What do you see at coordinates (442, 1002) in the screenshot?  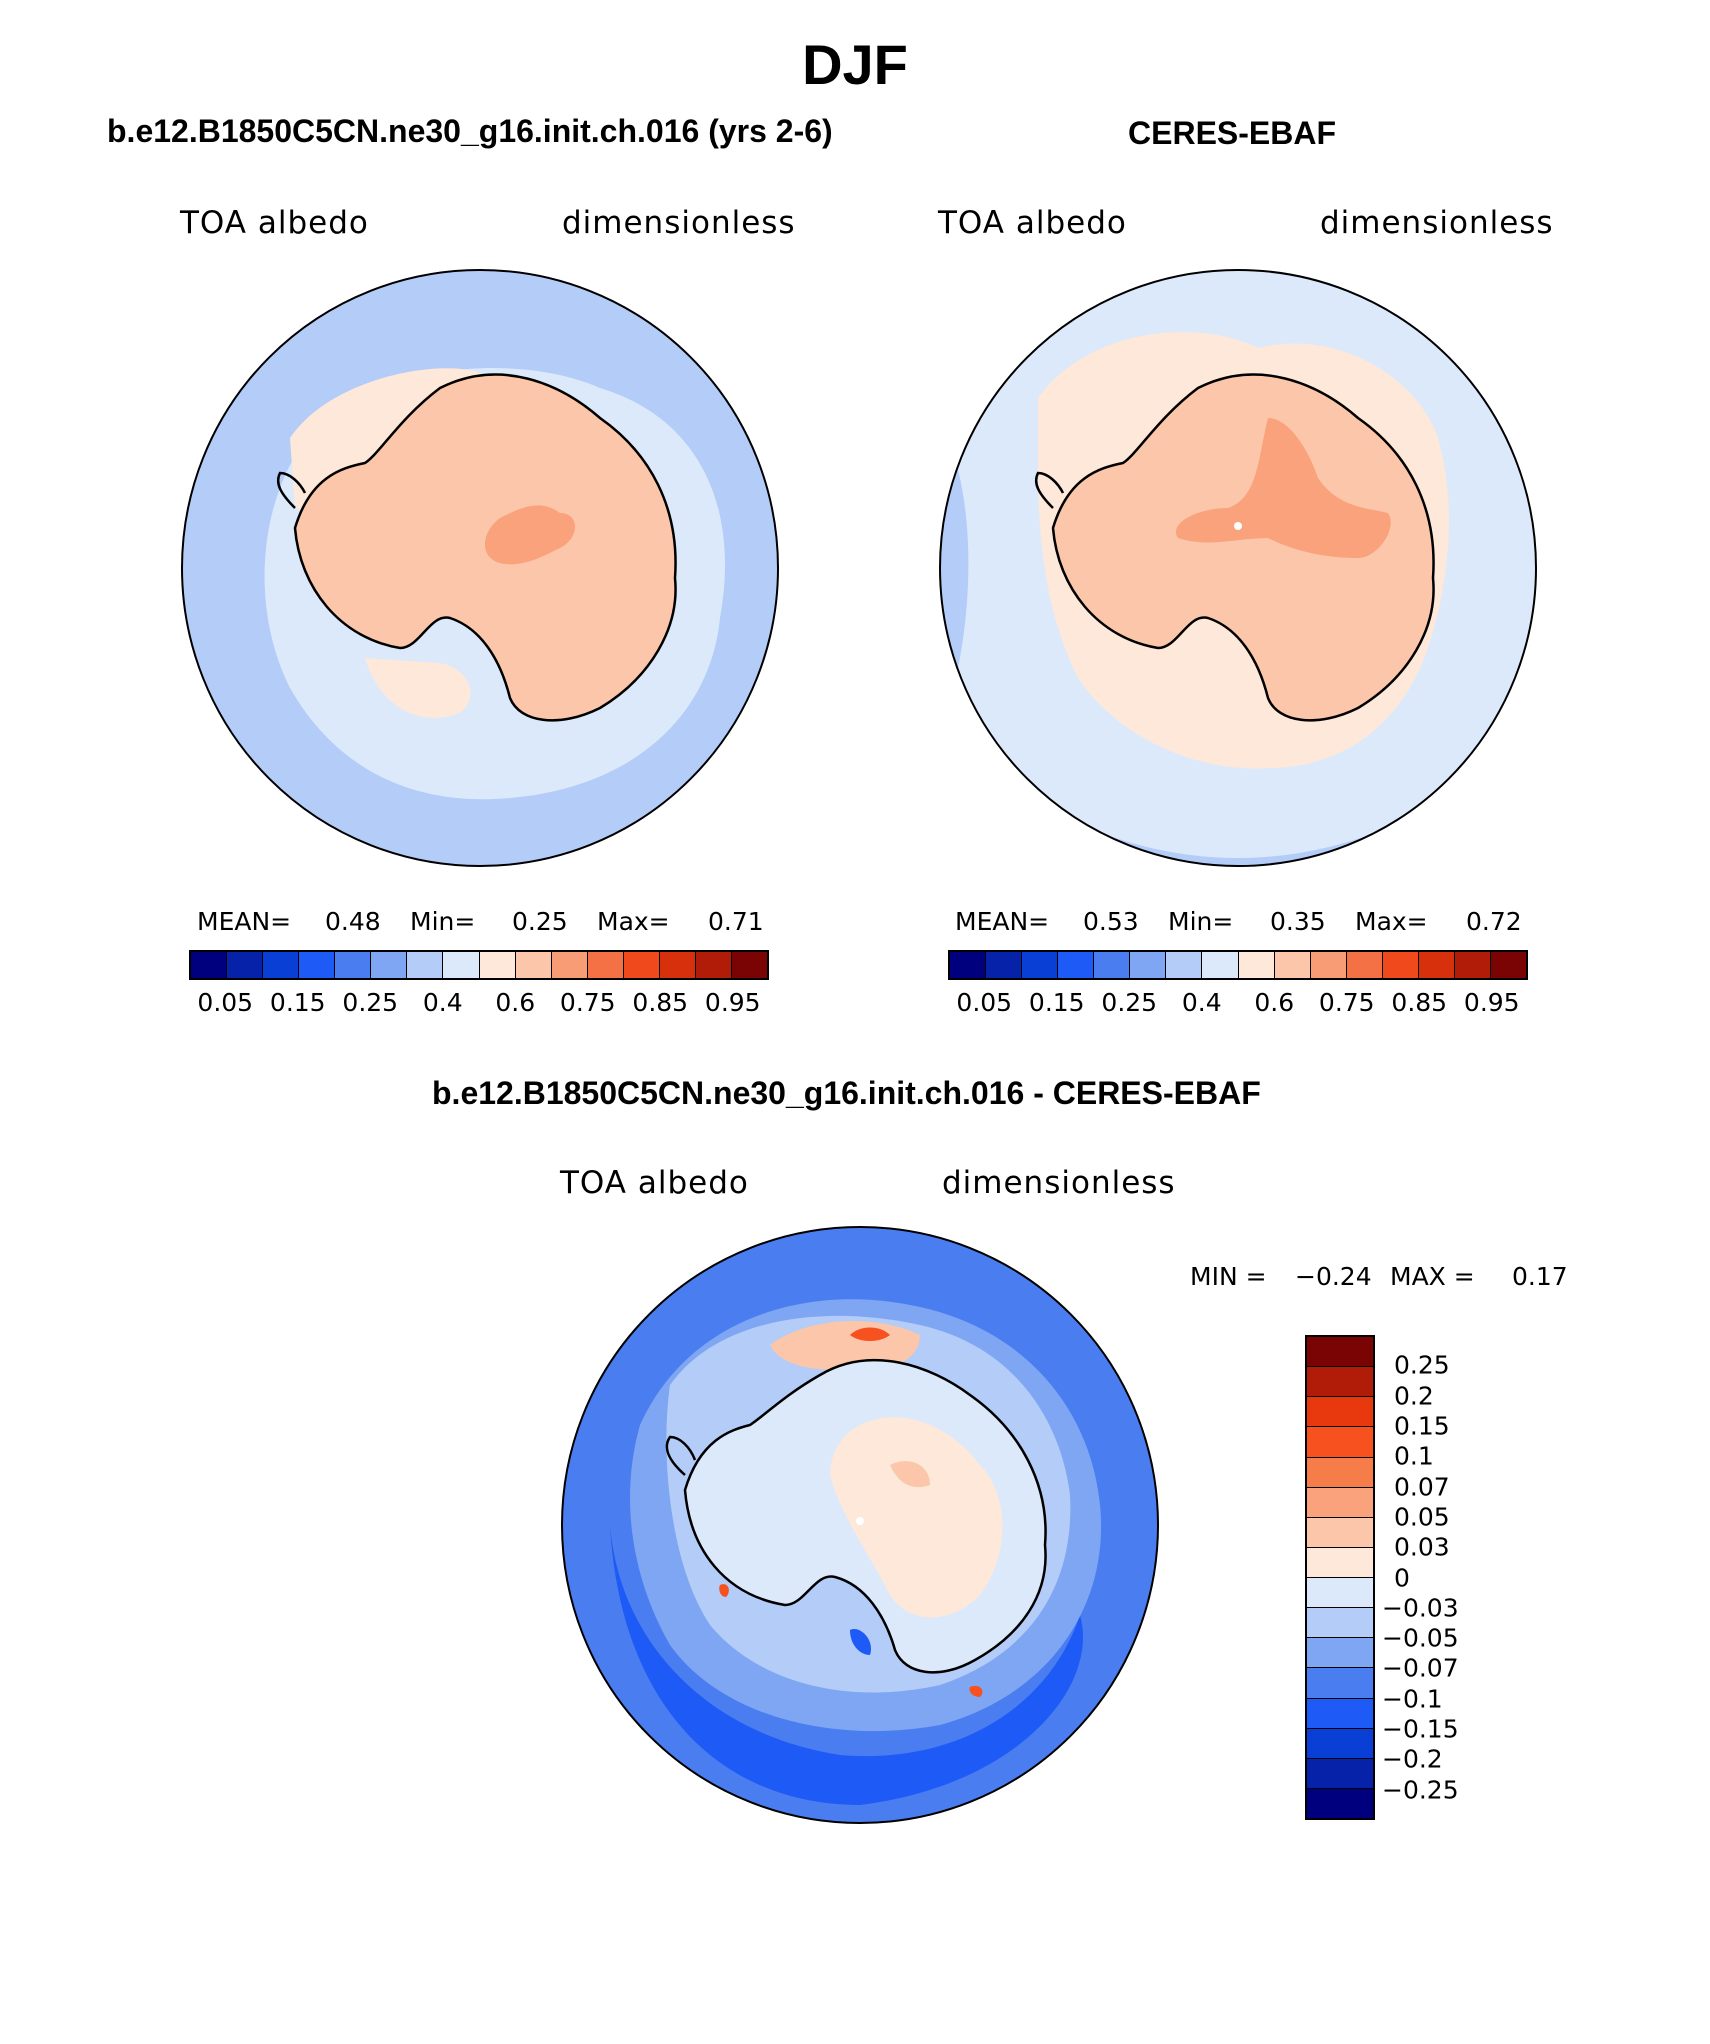 I see `model-colorbar-tick-label: 0.4` at bounding box center [442, 1002].